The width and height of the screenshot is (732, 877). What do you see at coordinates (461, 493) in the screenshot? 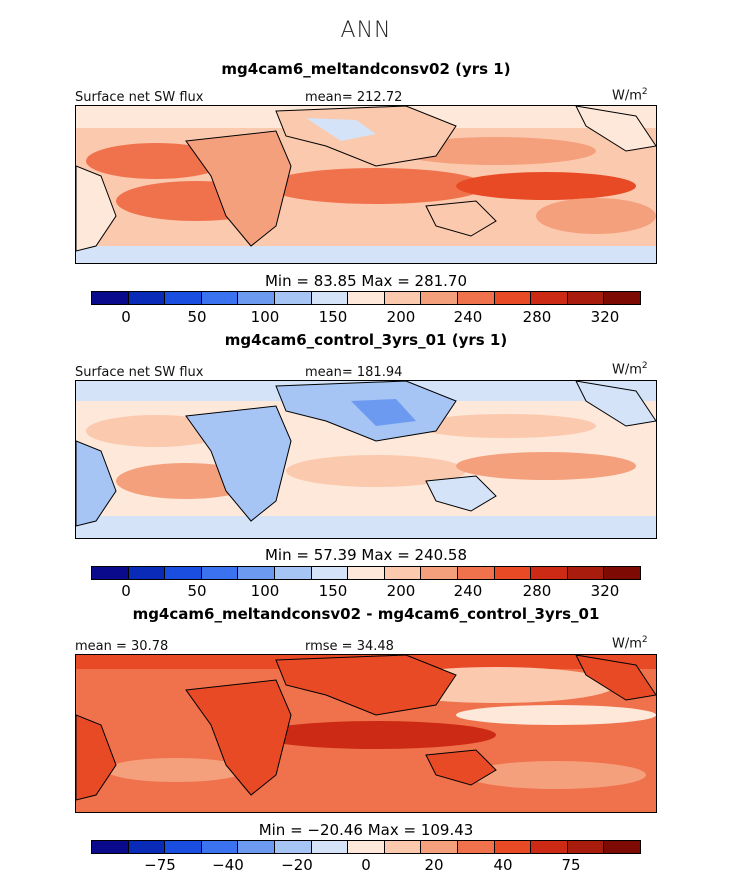
I see `p2-australia` at bounding box center [461, 493].